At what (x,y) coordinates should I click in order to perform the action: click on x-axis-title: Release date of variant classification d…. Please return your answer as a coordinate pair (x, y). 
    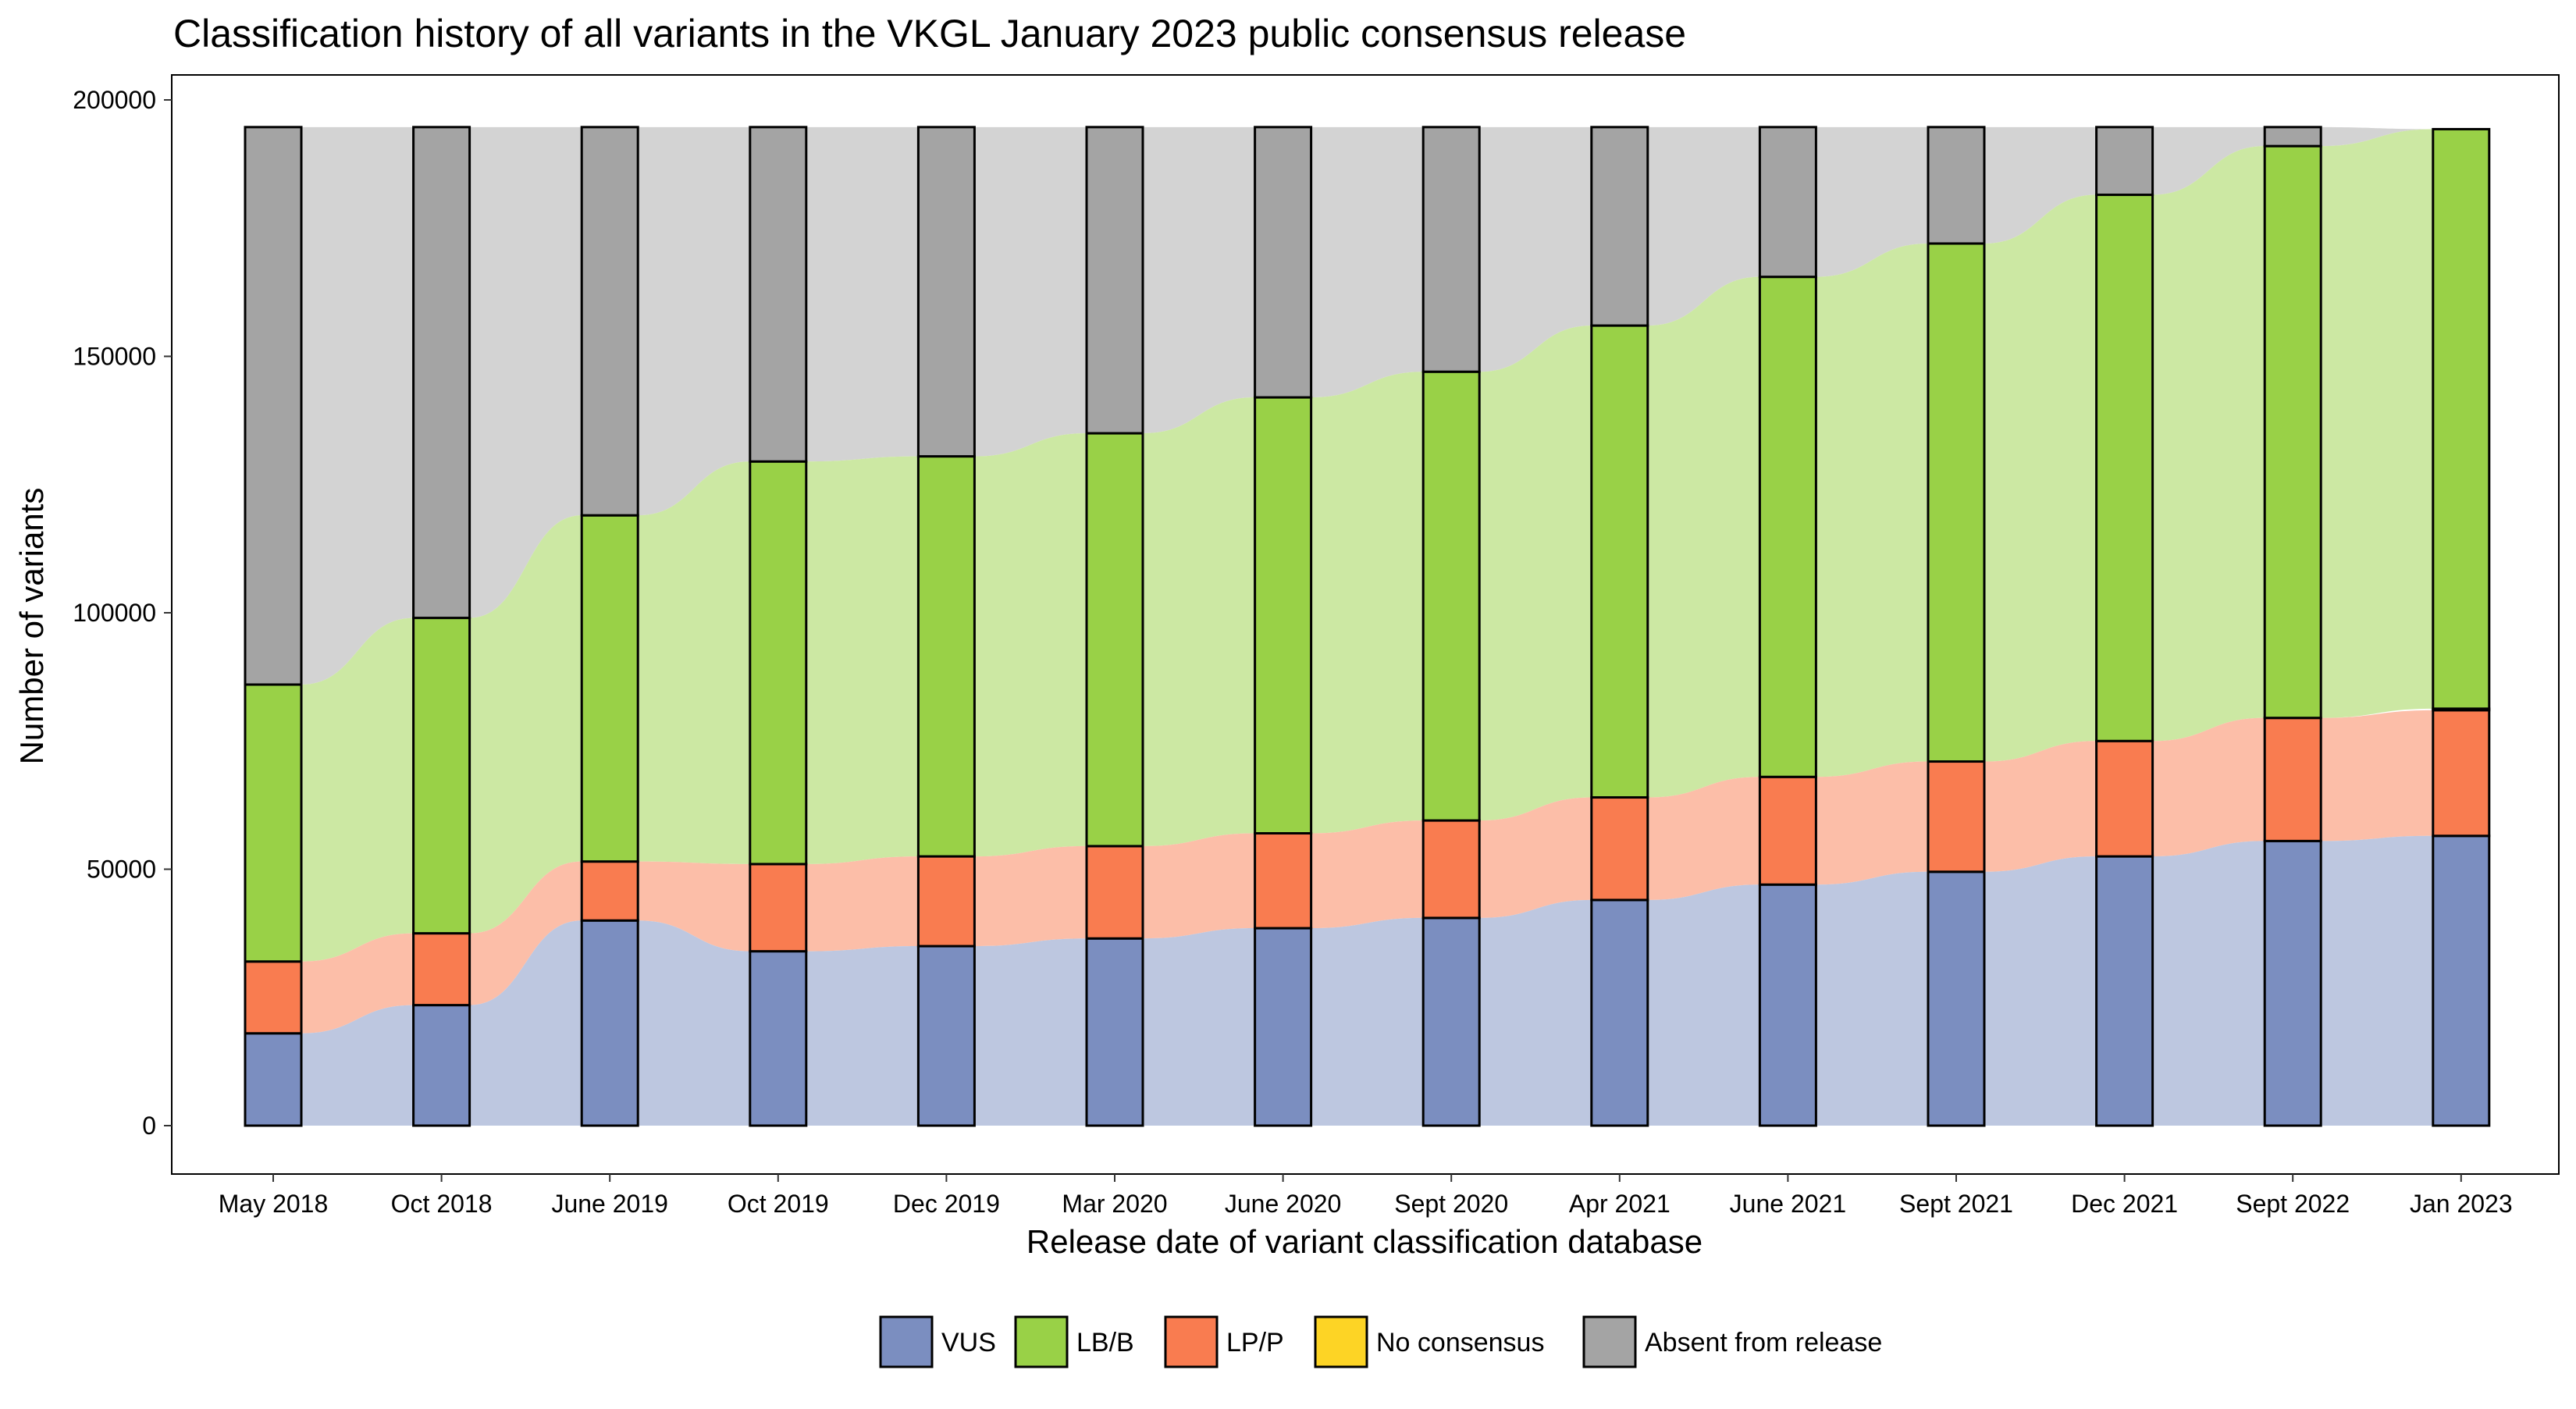
    Looking at the image, I should click on (1364, 1241).